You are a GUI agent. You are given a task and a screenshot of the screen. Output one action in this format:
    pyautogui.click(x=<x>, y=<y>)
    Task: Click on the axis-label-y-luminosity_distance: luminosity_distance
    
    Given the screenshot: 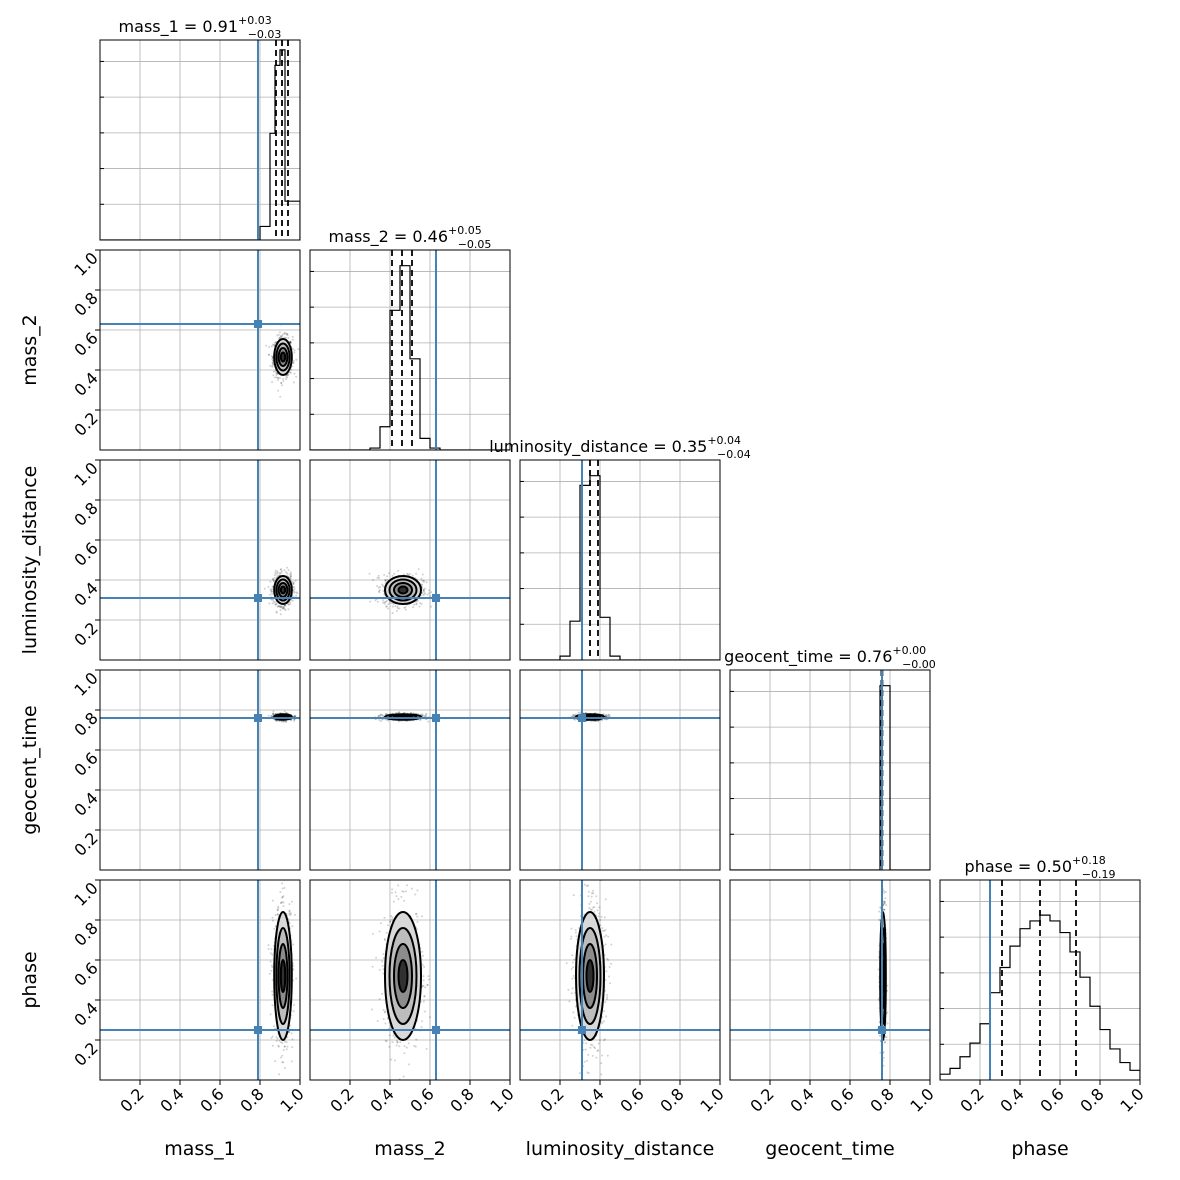 What is the action you would take?
    pyautogui.click(x=30, y=560)
    